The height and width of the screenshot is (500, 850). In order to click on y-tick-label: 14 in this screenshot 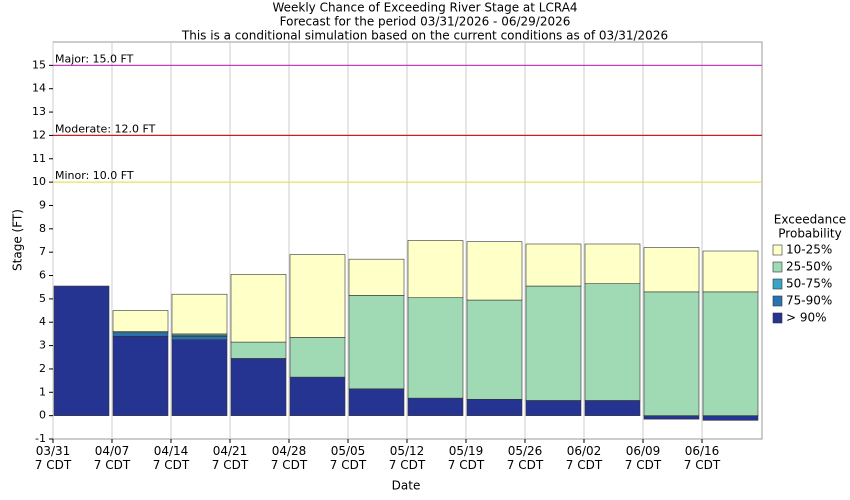, I will do `click(39, 88)`.